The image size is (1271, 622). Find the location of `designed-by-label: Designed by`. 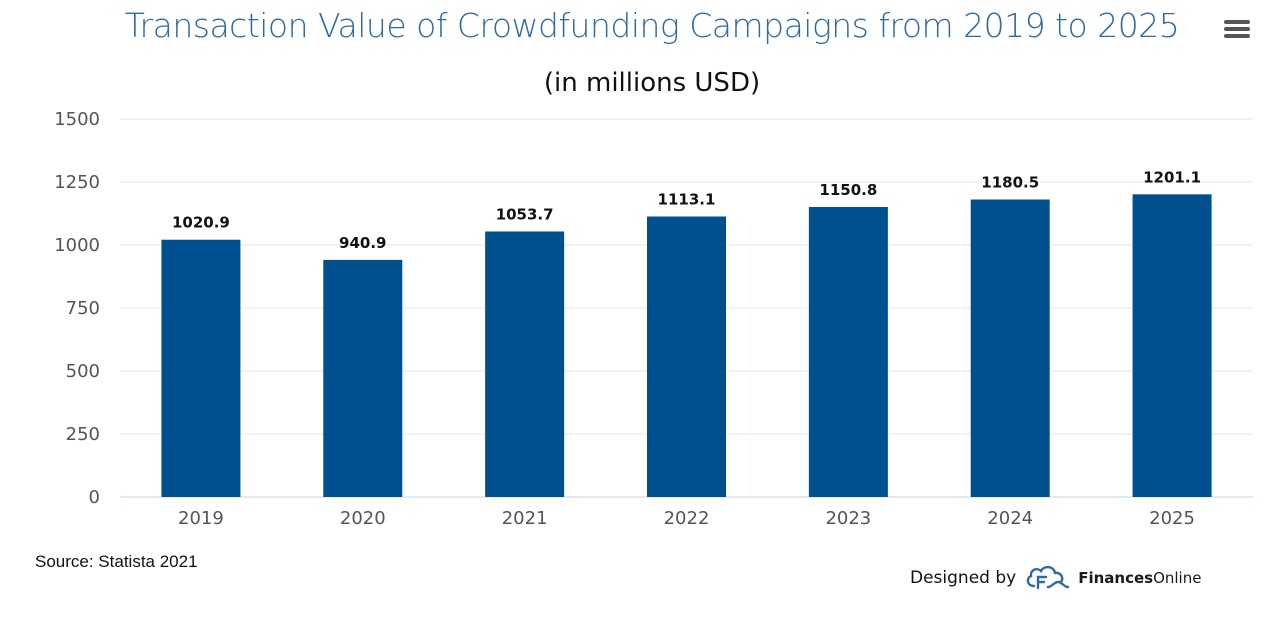

designed-by-label: Designed by is located at coordinates (963, 578).